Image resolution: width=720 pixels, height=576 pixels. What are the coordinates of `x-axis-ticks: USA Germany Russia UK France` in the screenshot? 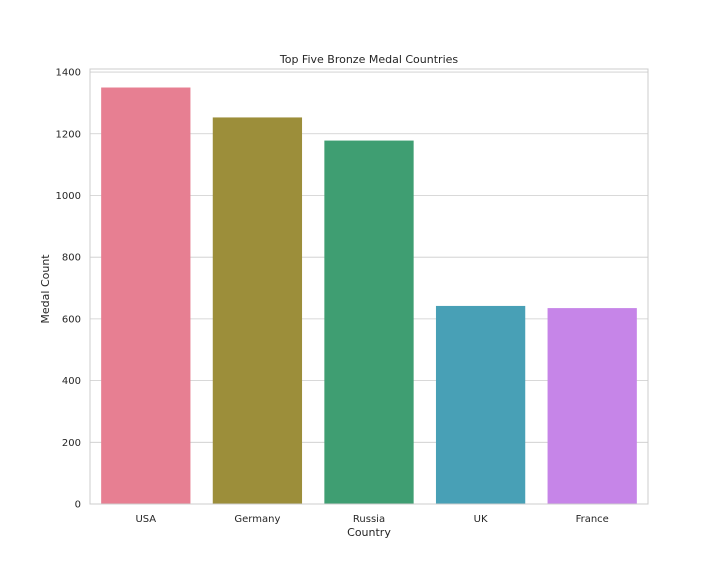 It's located at (371, 519).